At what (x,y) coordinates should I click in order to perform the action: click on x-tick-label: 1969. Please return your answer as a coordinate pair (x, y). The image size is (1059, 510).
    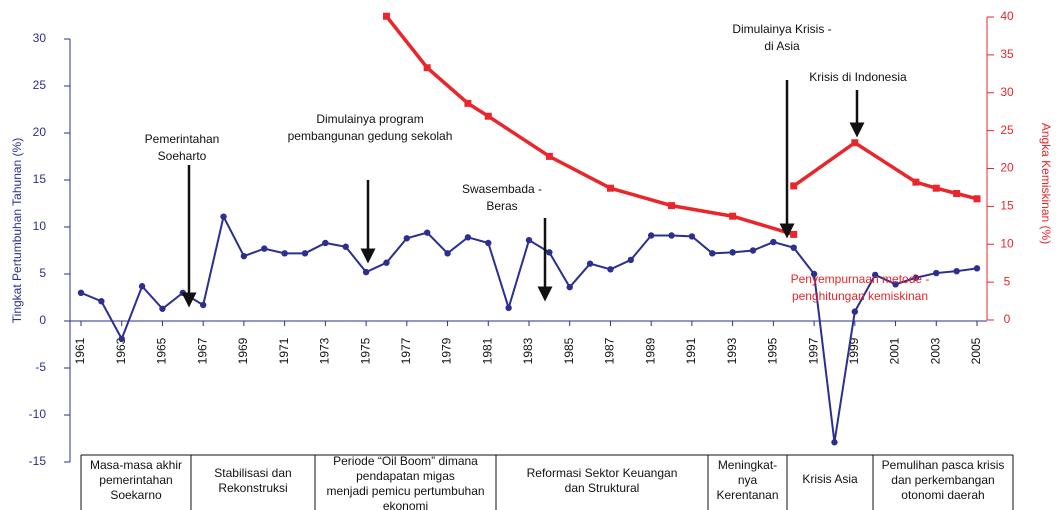
    Looking at the image, I should click on (243, 350).